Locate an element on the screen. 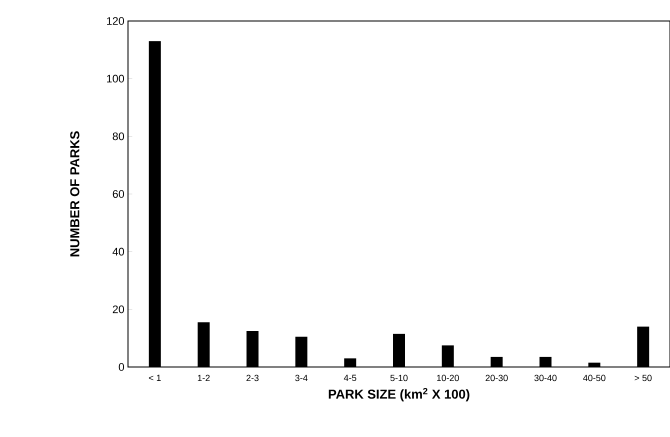 The width and height of the screenshot is (670, 437). x-tick-label: > 50 is located at coordinates (643, 378).